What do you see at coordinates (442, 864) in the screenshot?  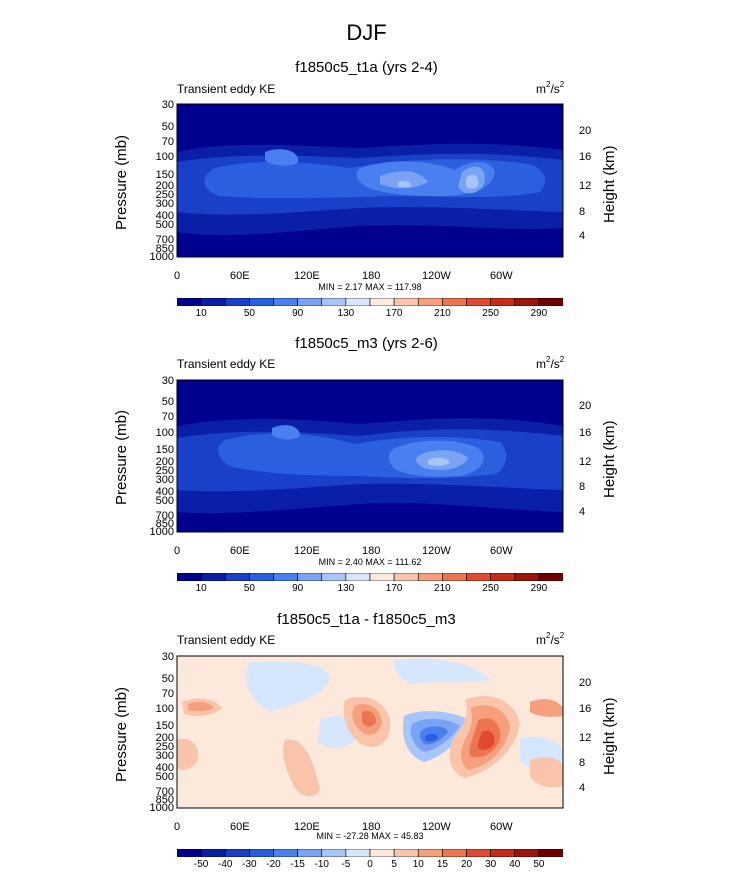 I see `colorbar-label: 15` at bounding box center [442, 864].